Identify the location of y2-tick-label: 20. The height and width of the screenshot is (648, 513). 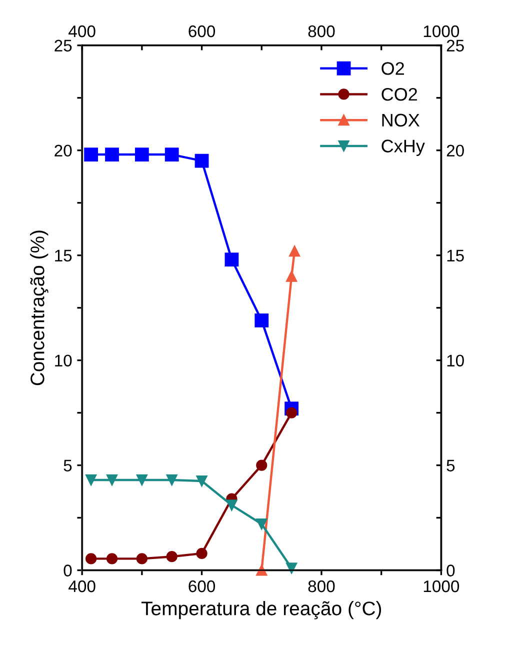
(455, 150).